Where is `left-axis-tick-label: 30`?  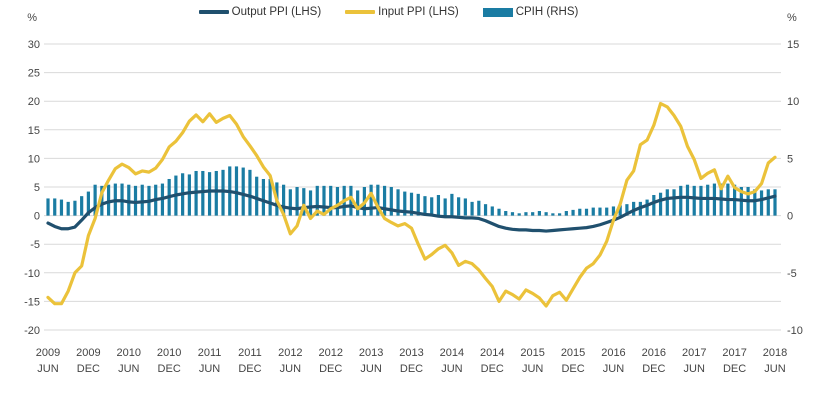
left-axis-tick-label: 30 is located at coordinates (34, 45).